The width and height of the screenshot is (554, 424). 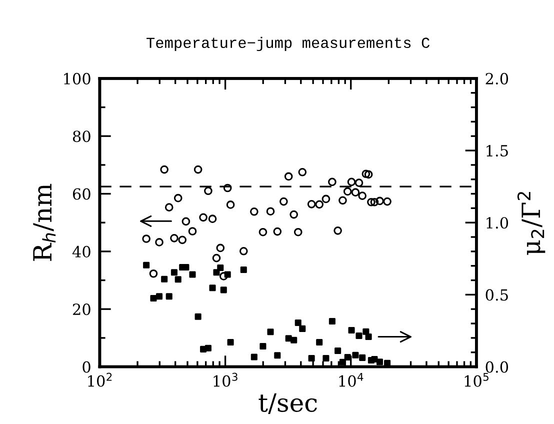 I want to click on y2-tick-label: 2.0, so click(x=497, y=78).